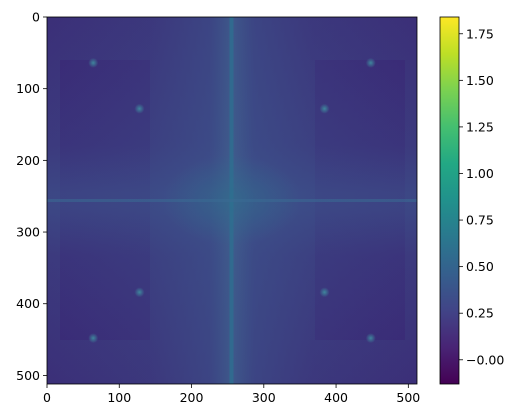  Describe the element at coordinates (480, 266) in the screenshot. I see `colorbar-tick-label-2: 0.50` at that location.